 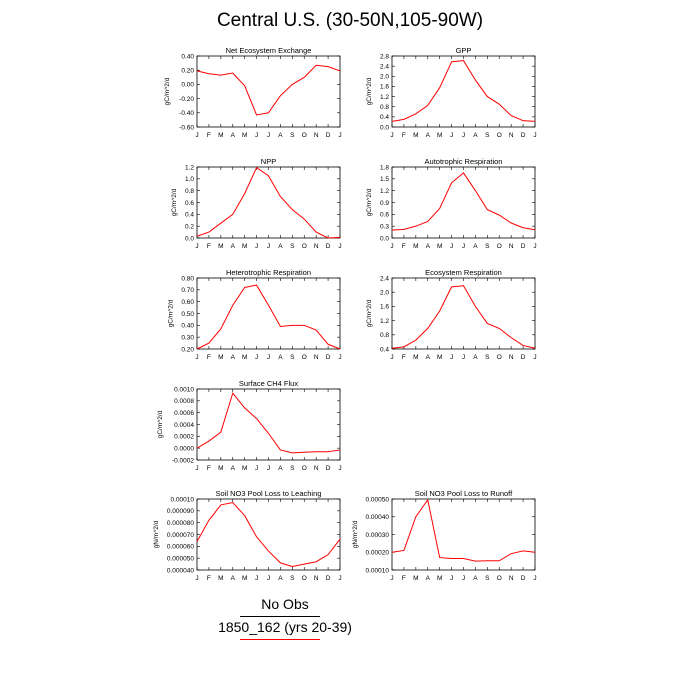 I want to click on y-tick-label: 0.000080, so click(x=180, y=523).